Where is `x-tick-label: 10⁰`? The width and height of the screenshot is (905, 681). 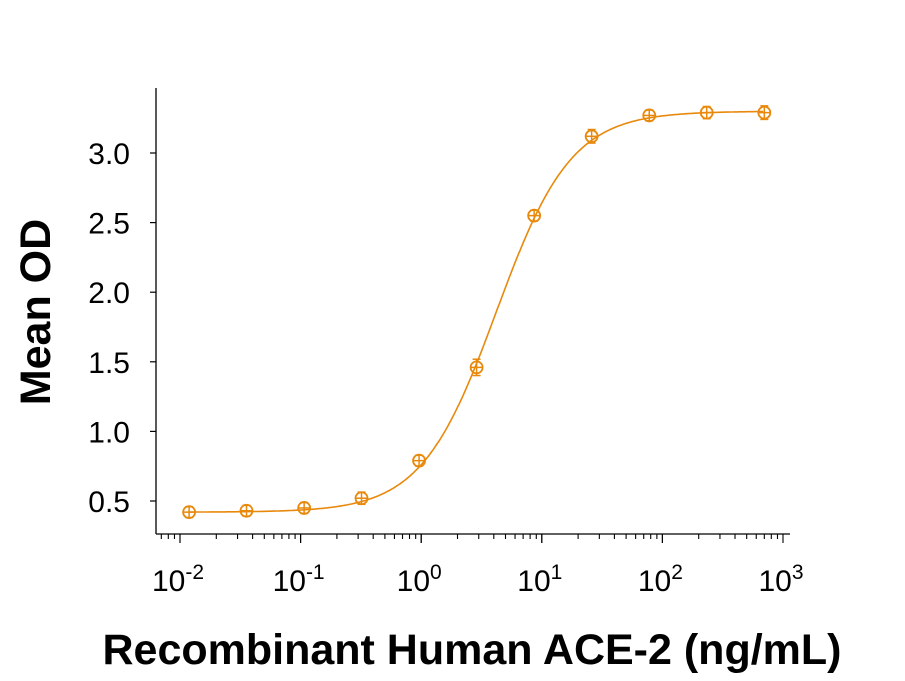 x-tick-label: 10⁰ is located at coordinates (419, 579).